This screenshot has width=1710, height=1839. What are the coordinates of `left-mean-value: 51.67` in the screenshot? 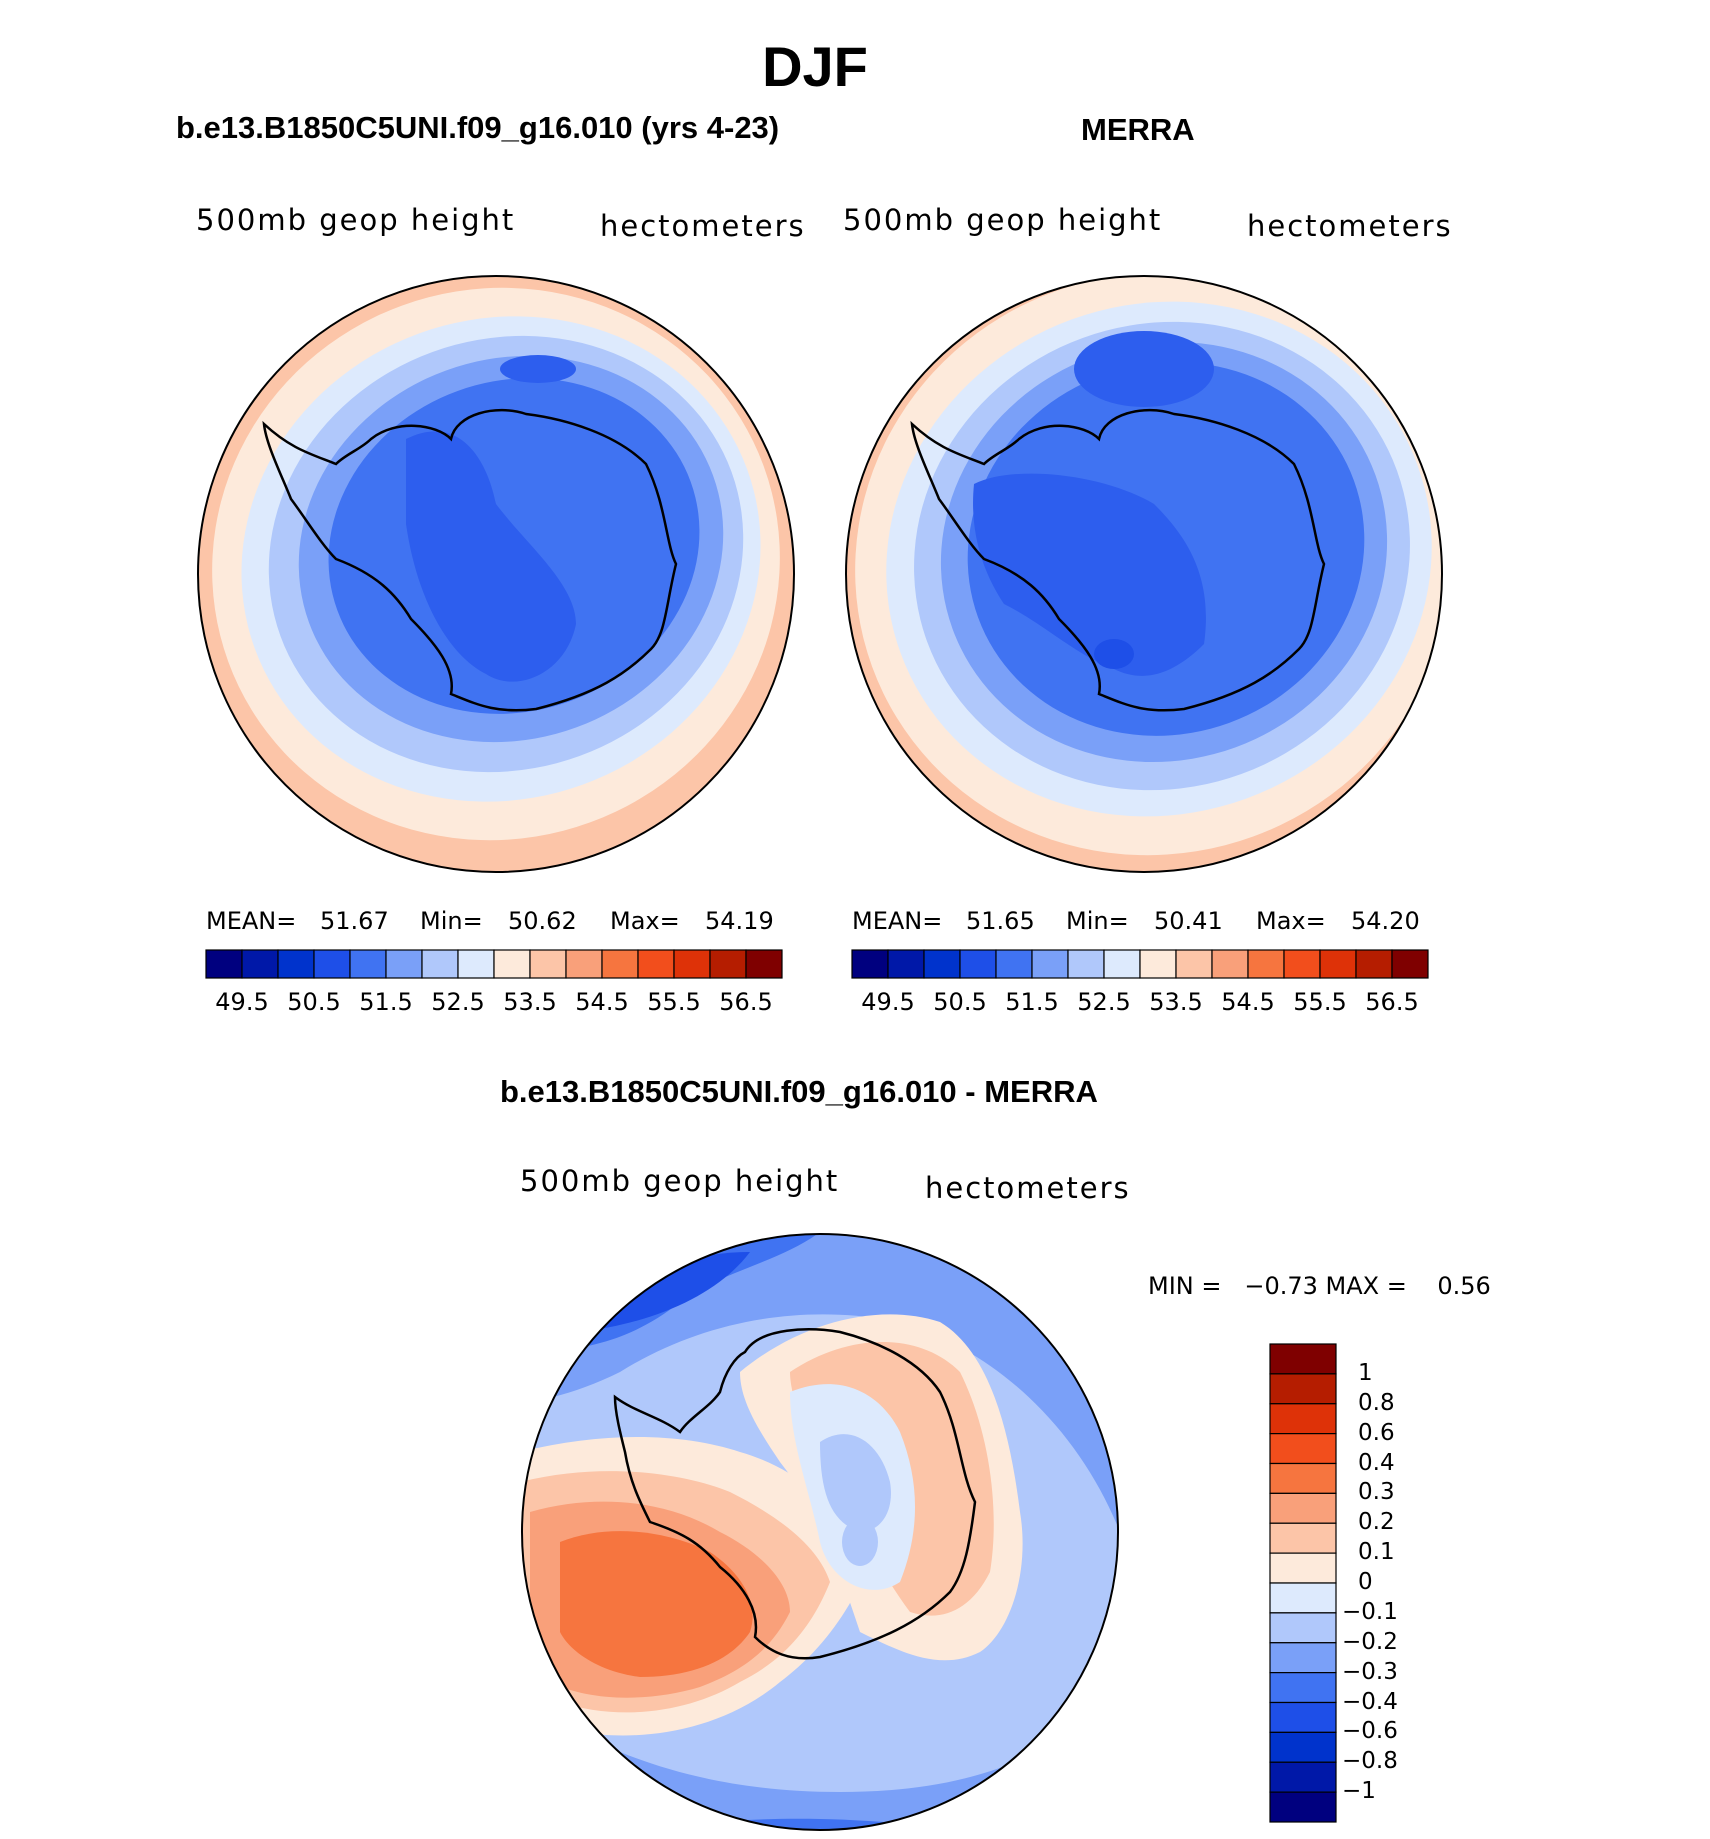 It's located at (354, 921).